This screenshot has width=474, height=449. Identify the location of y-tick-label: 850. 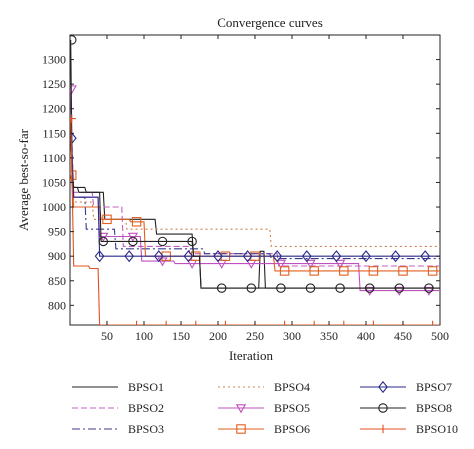
(57, 281).